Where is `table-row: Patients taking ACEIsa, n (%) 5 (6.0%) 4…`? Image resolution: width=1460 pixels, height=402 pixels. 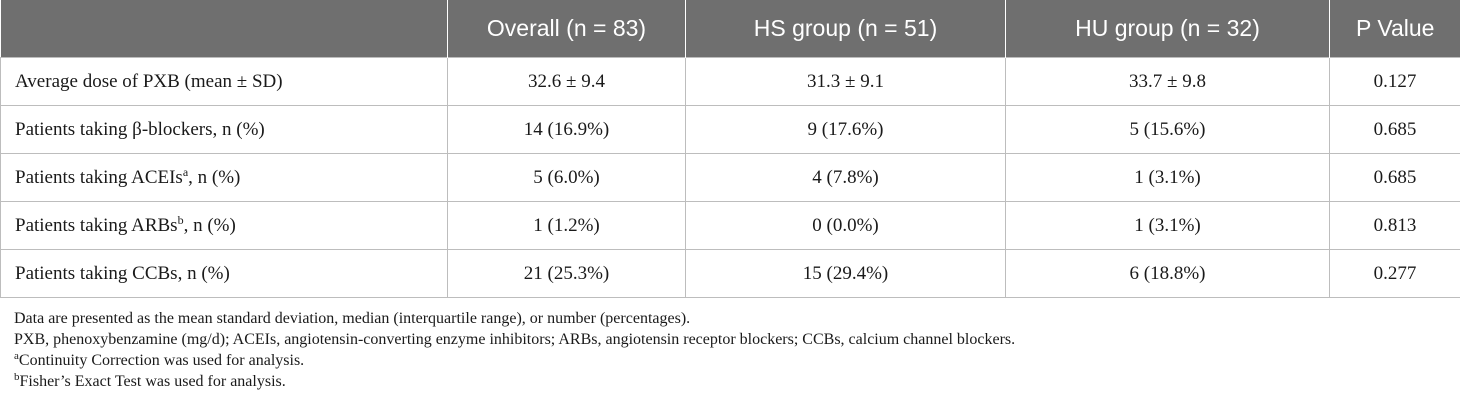 table-row: Patients taking ACEIsa, n (%) 5 (6.0%) 4… is located at coordinates (730, 177).